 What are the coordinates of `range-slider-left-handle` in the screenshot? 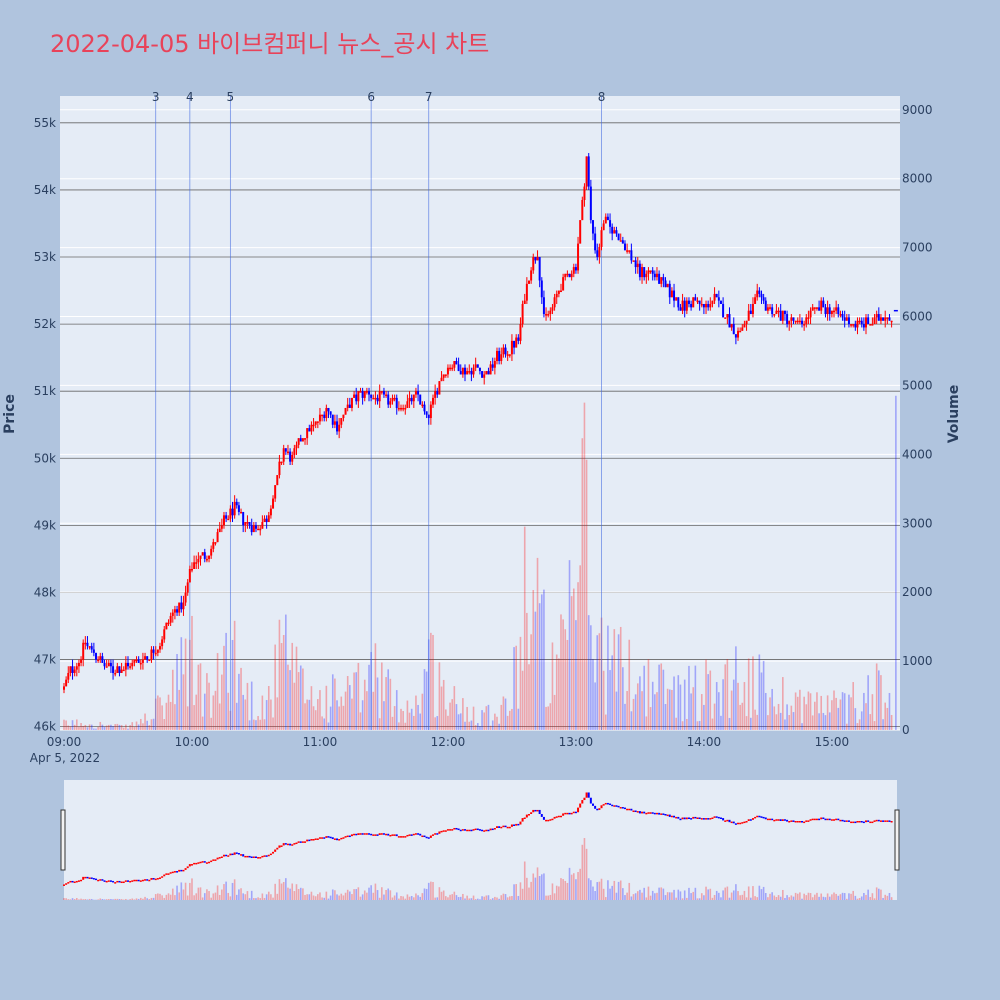 It's located at (63, 840).